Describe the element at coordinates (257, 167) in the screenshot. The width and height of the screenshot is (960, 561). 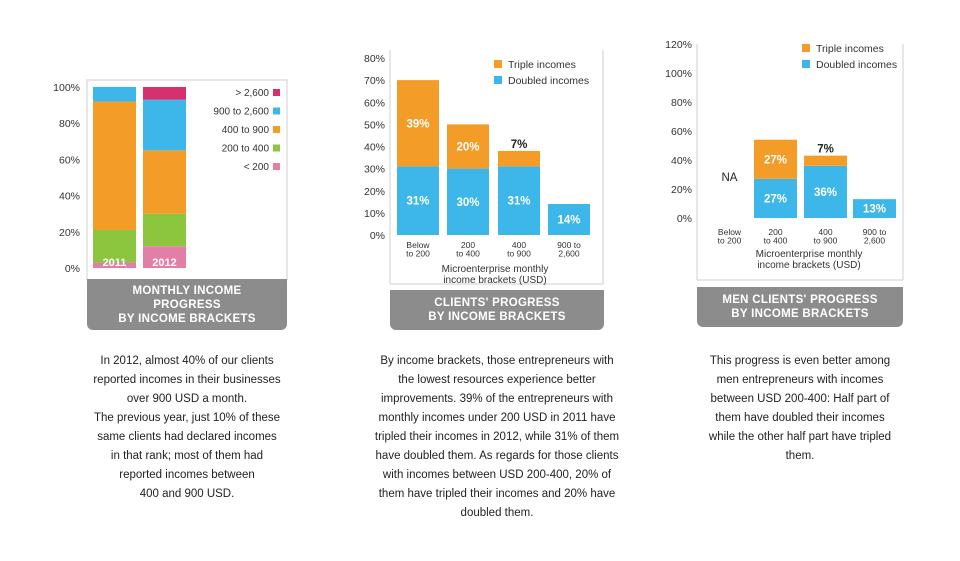
I see `legend-label: < 200` at that location.